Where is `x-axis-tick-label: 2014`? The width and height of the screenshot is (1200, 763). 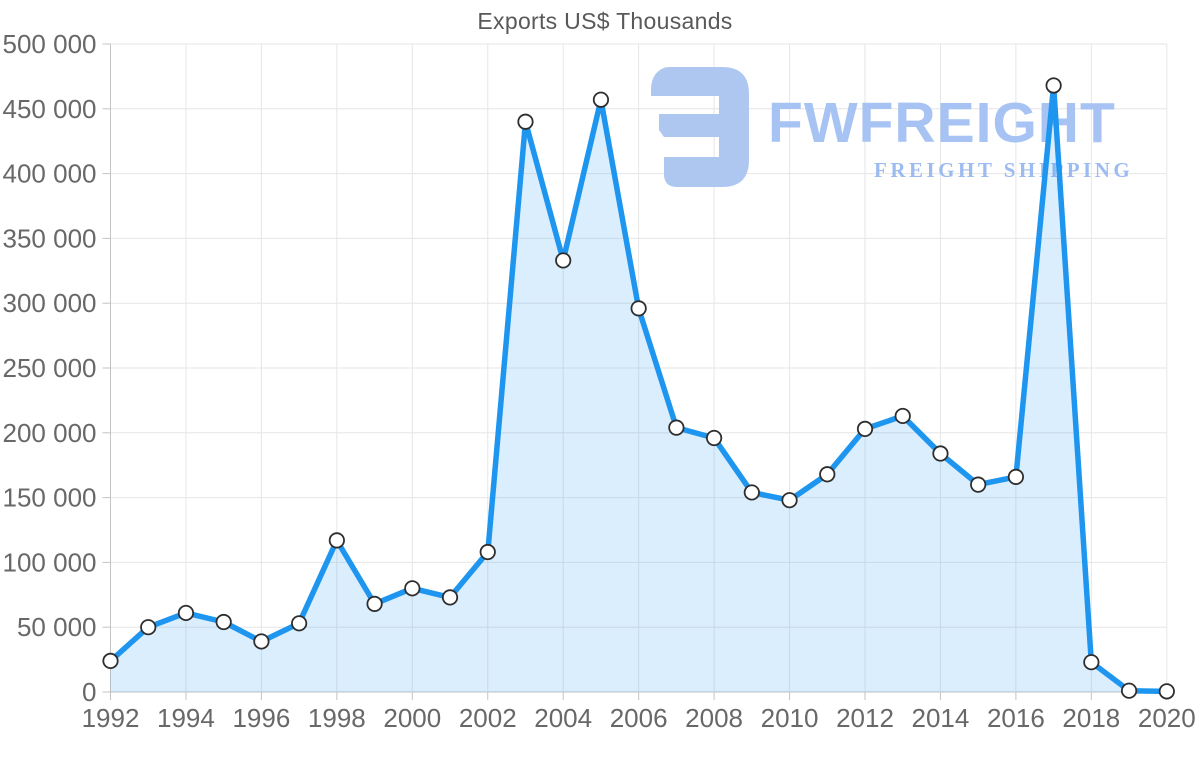
x-axis-tick-label: 2014 is located at coordinates (941, 718).